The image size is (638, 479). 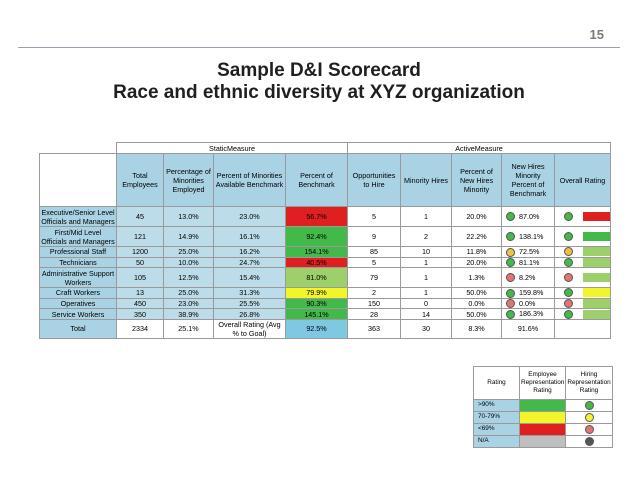 What do you see at coordinates (188, 262) in the screenshot?
I see `cell: 10.0%` at bounding box center [188, 262].